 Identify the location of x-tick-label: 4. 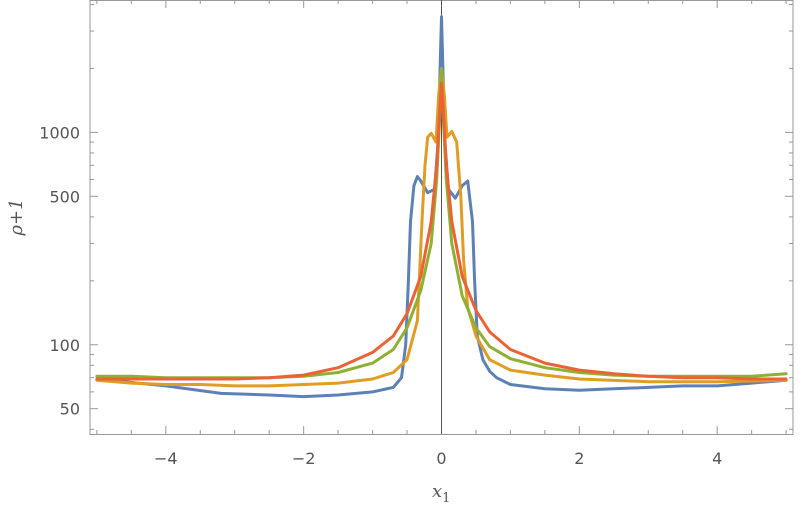
(717, 458).